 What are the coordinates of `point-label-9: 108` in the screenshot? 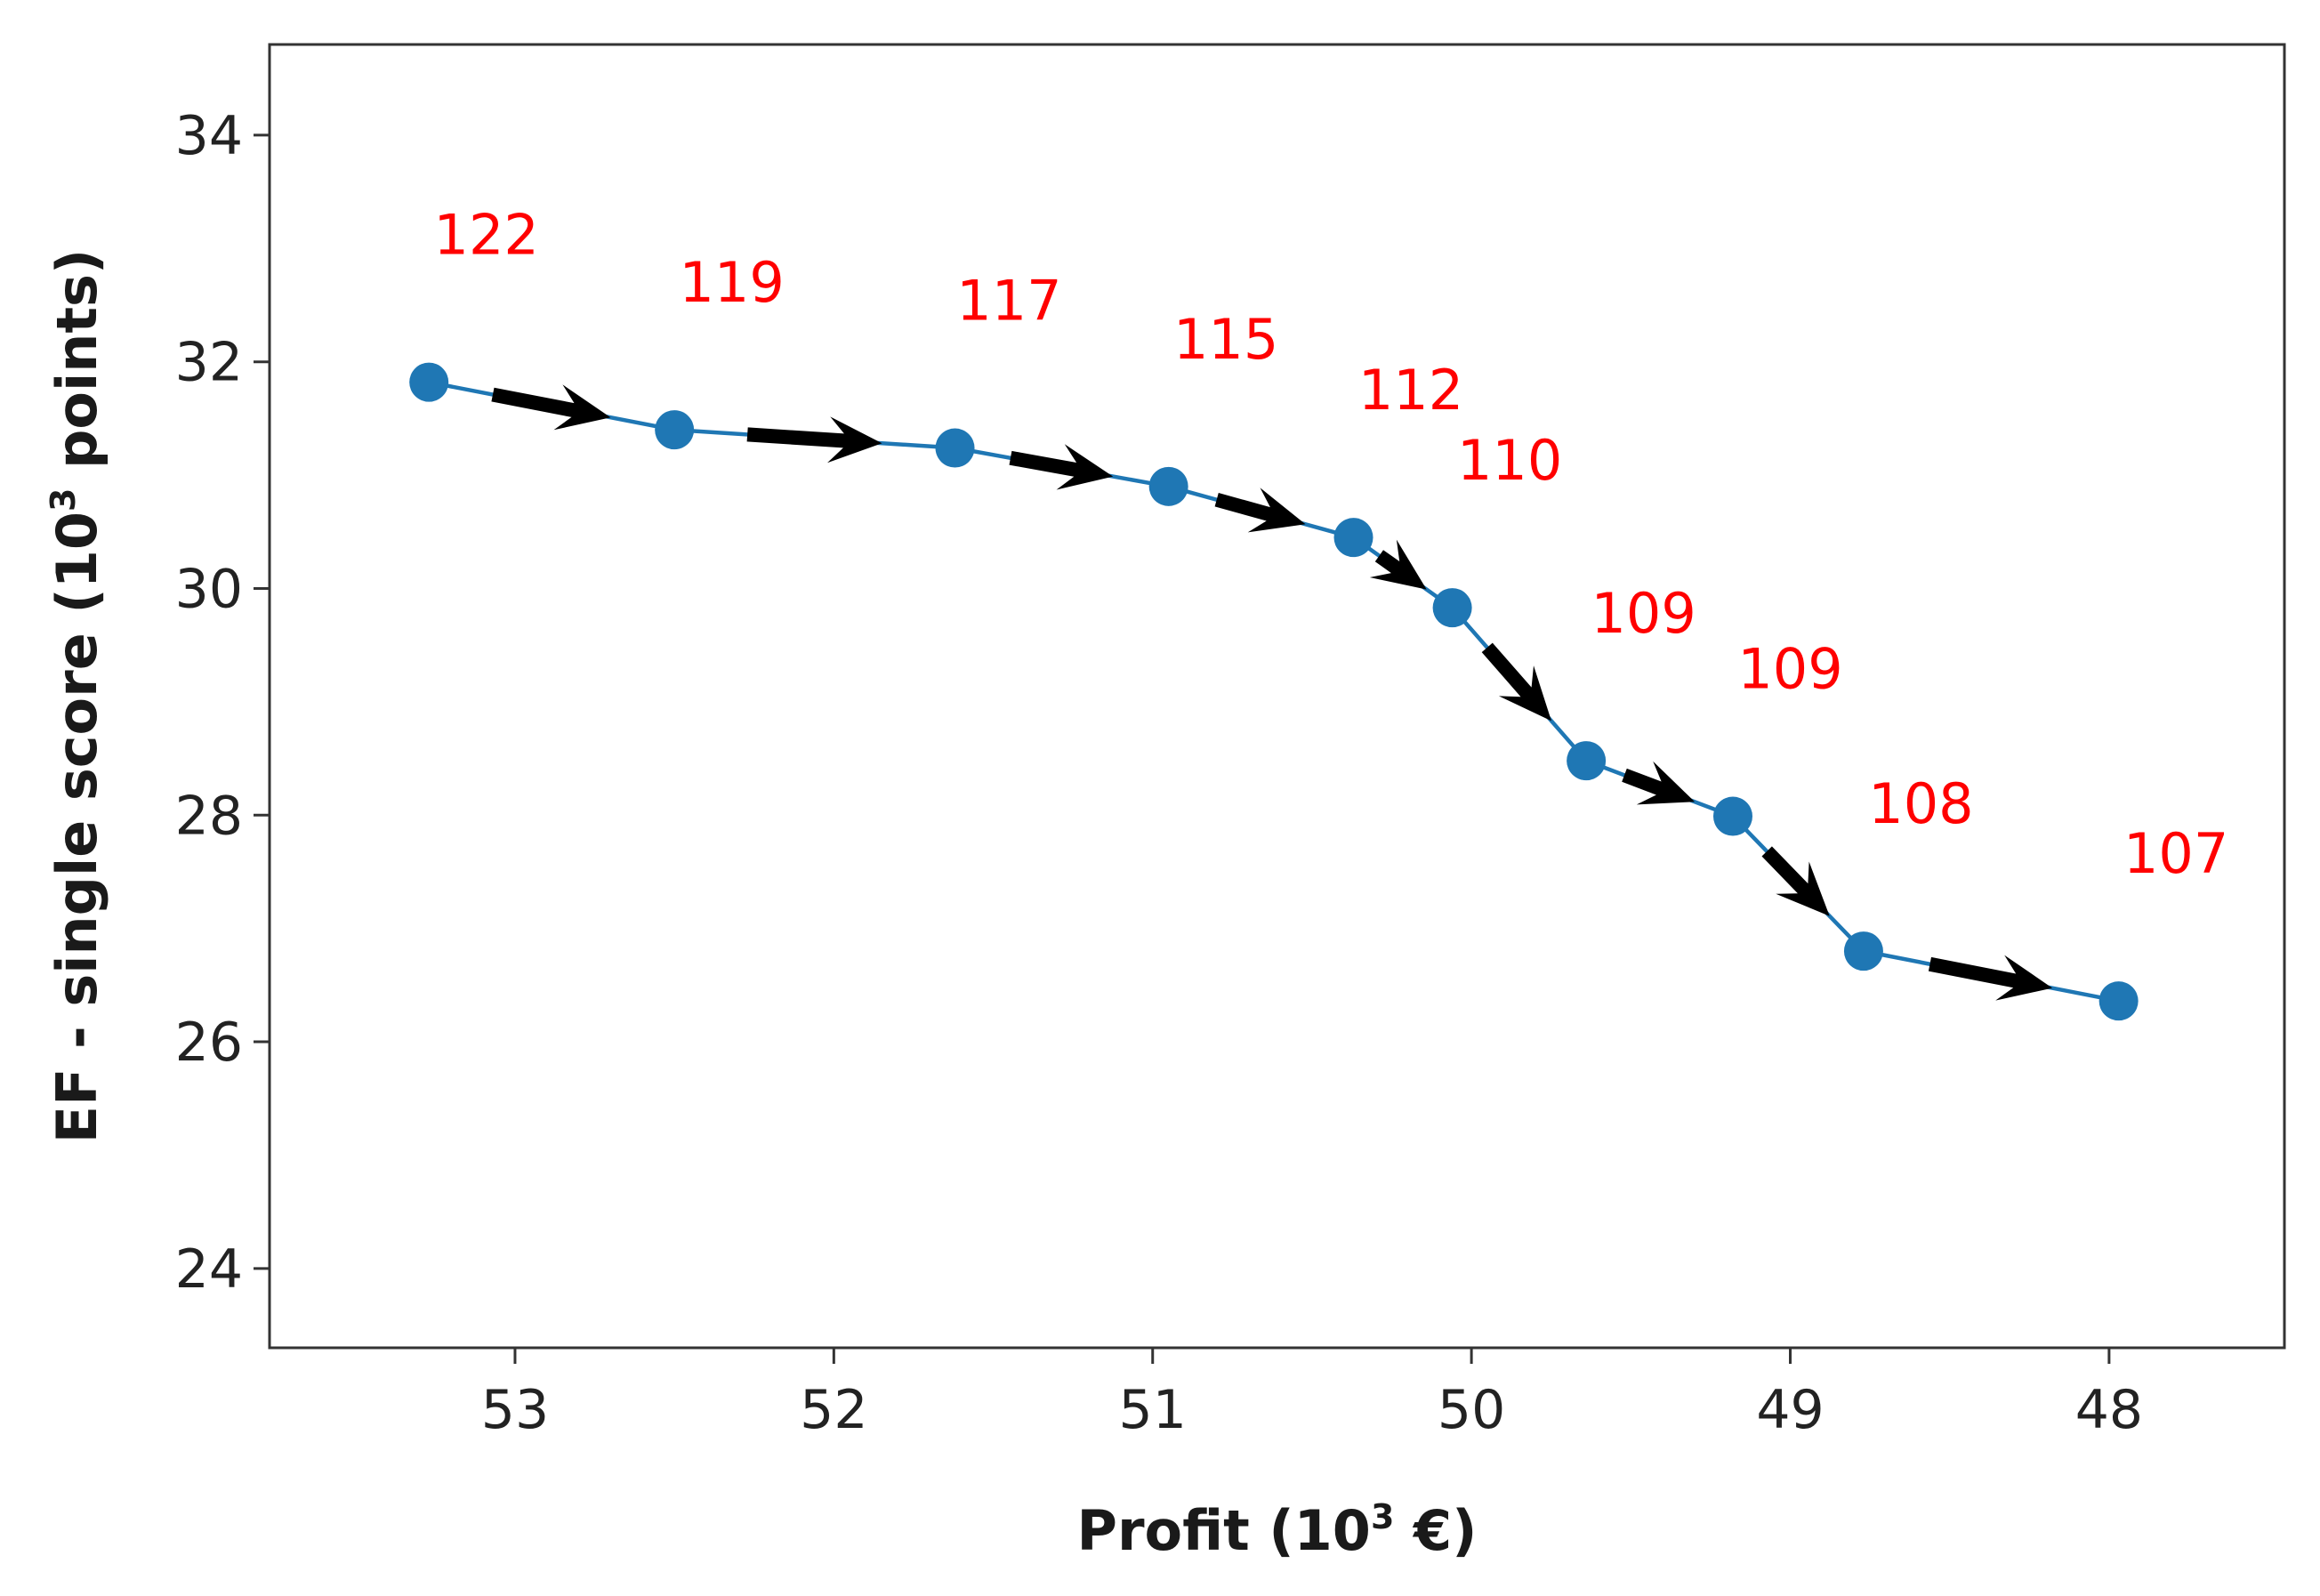 It's located at (1920, 803).